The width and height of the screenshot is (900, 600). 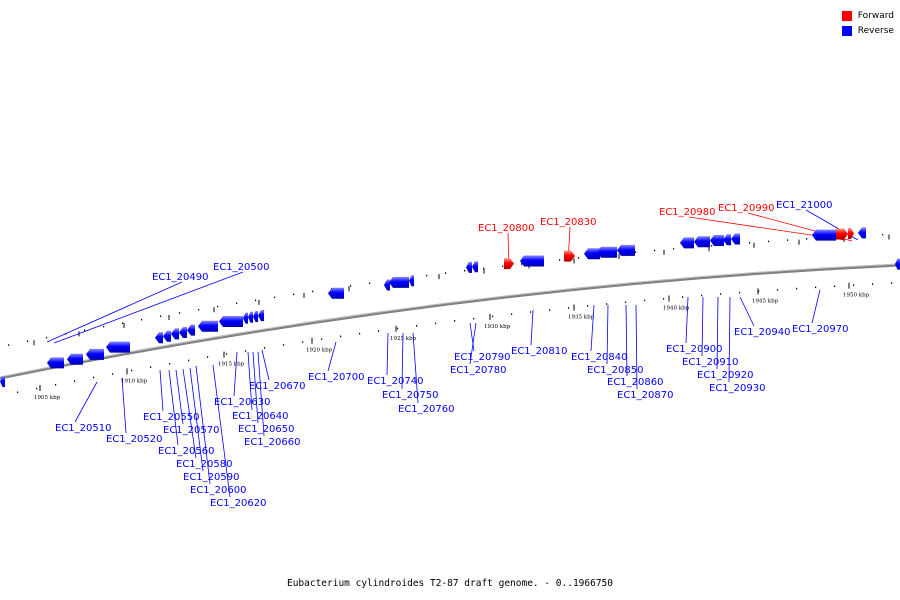 I want to click on gene-label-ec1_20930: EC1_20930, so click(x=737, y=388).